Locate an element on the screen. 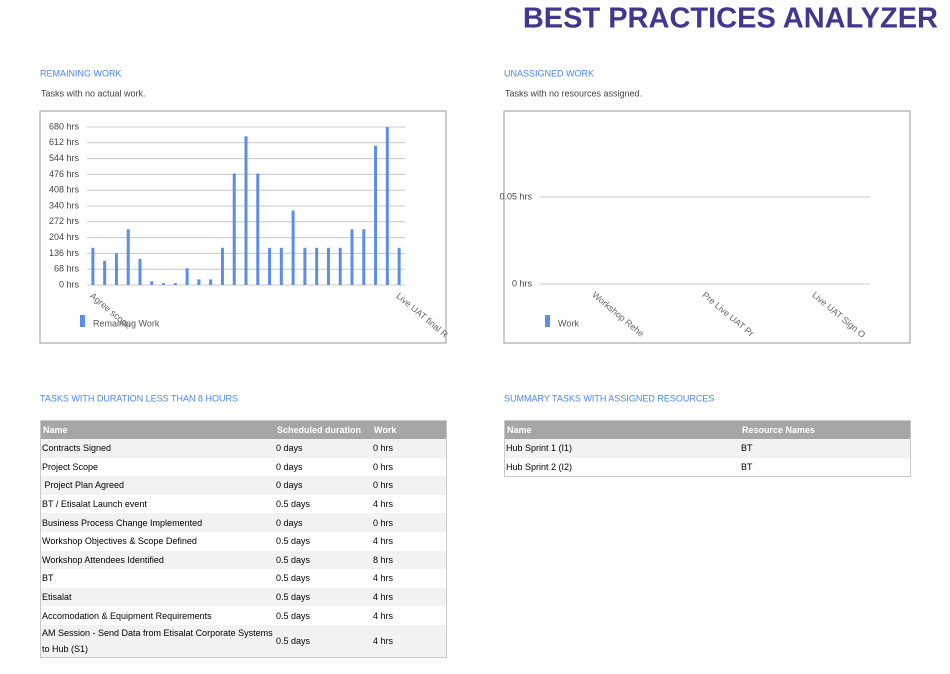 The width and height of the screenshot is (950, 674). y-tick-label: 272 hrs is located at coordinates (64, 221).